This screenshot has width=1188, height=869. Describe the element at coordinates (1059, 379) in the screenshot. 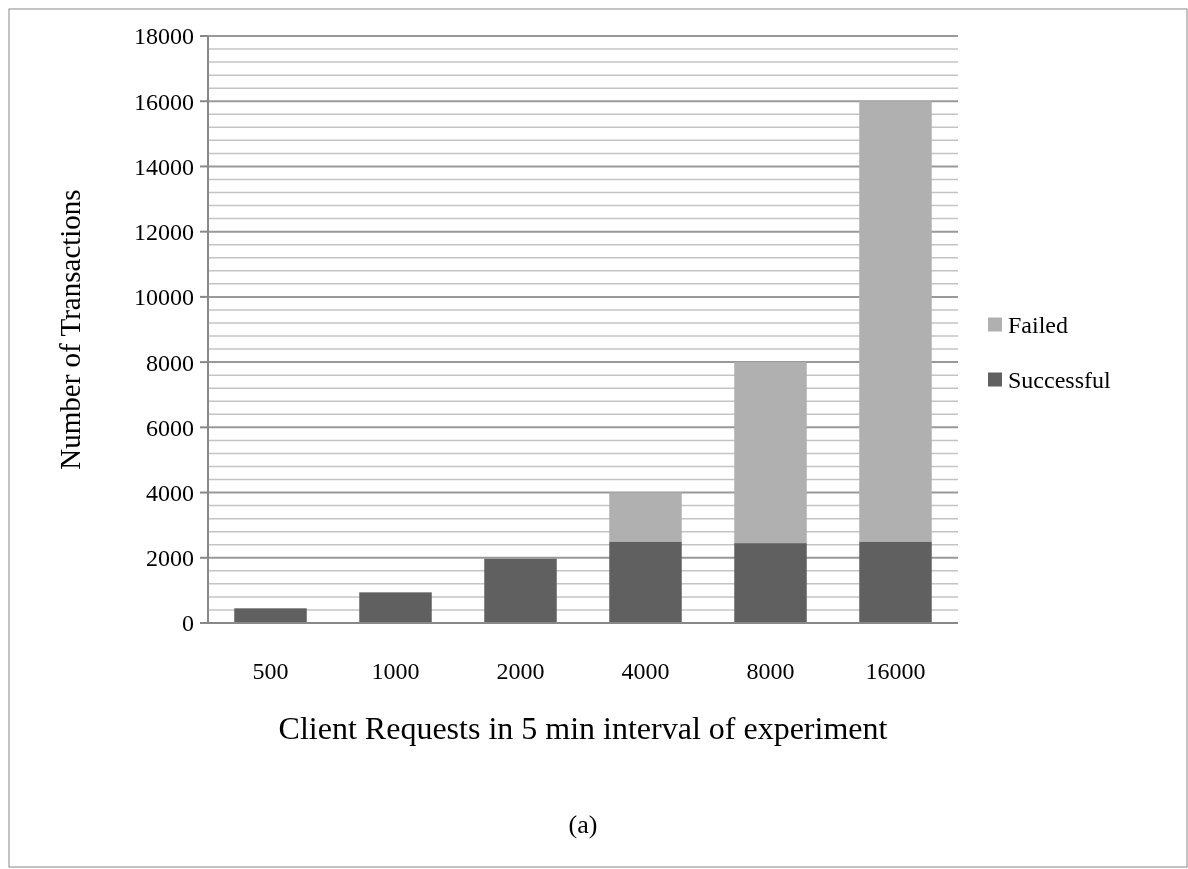

I see `legend-label: Successful` at that location.